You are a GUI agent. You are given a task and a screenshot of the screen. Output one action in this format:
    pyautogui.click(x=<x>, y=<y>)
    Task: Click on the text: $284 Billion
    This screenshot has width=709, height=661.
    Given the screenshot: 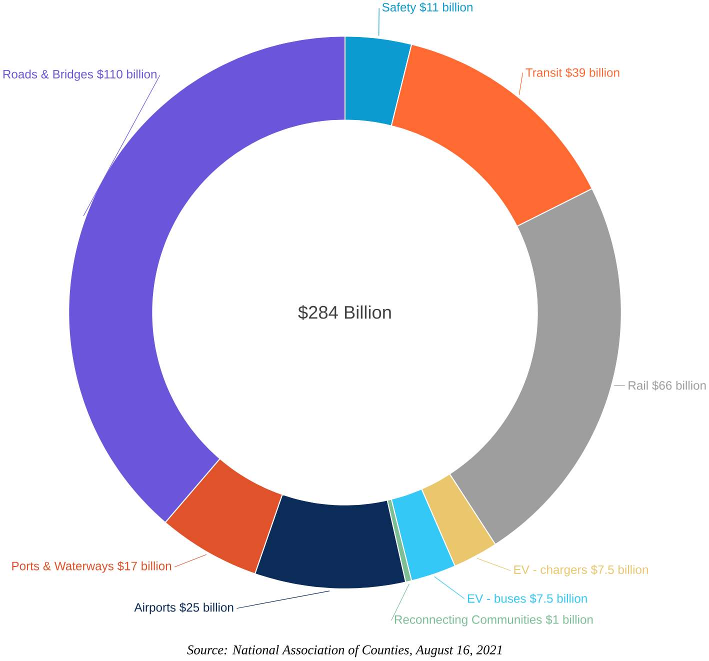 What is the action you would take?
    pyautogui.click(x=344, y=312)
    